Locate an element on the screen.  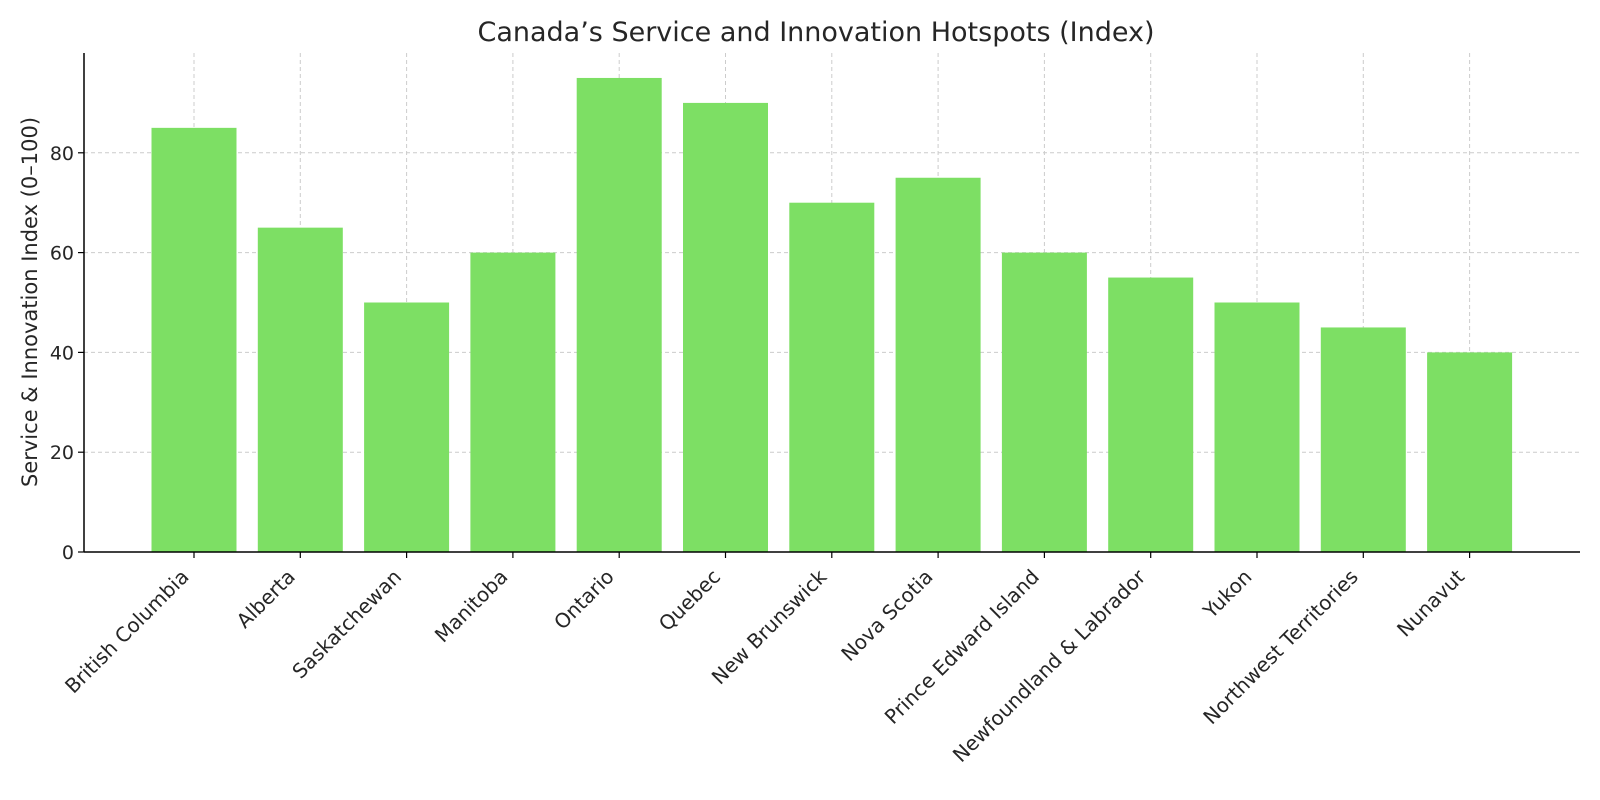
y-tick-label: 40 is located at coordinates (62, 353).